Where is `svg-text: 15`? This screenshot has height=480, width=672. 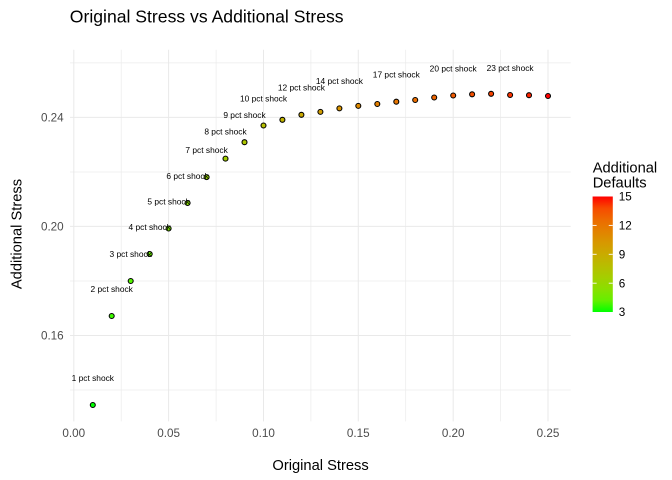
svg-text: 15 is located at coordinates (626, 197).